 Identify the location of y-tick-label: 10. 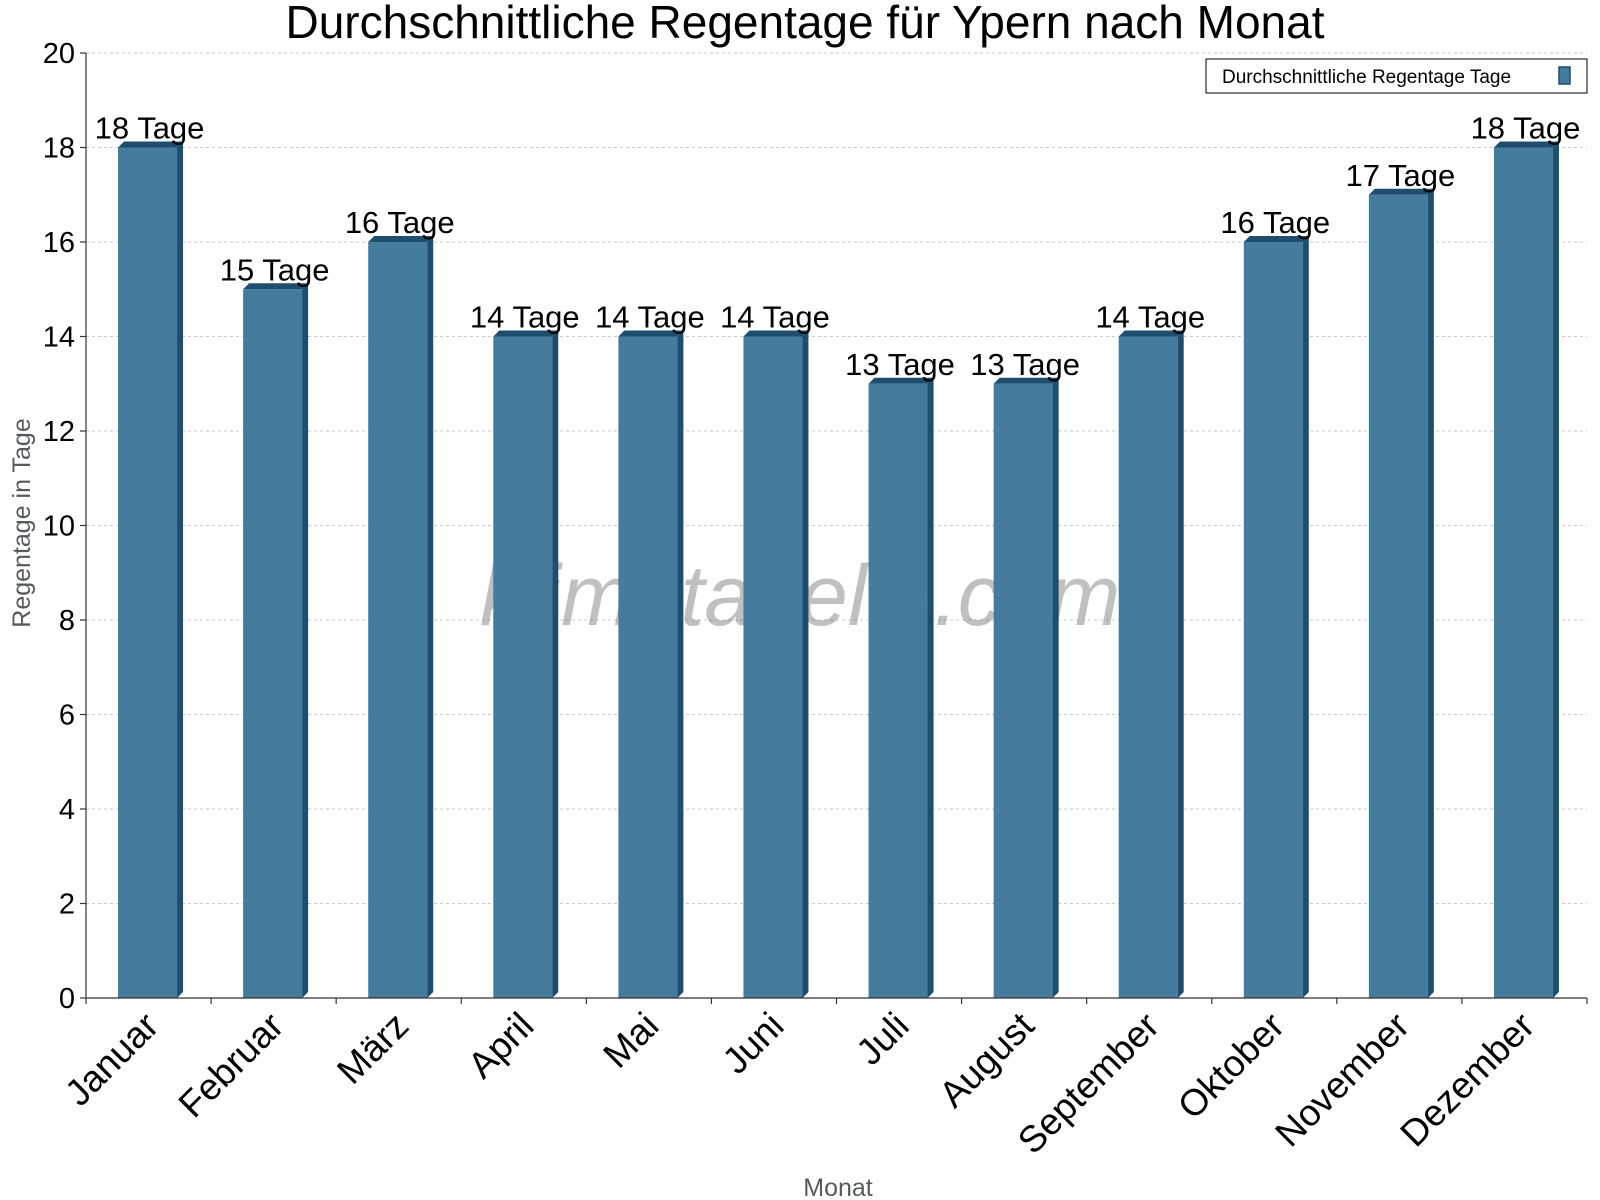
(59, 527).